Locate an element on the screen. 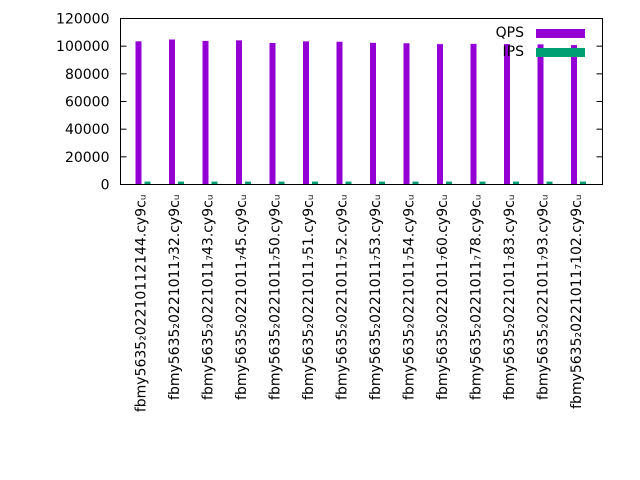 The image size is (640, 480). y-tick-label: 0 is located at coordinates (105, 186).